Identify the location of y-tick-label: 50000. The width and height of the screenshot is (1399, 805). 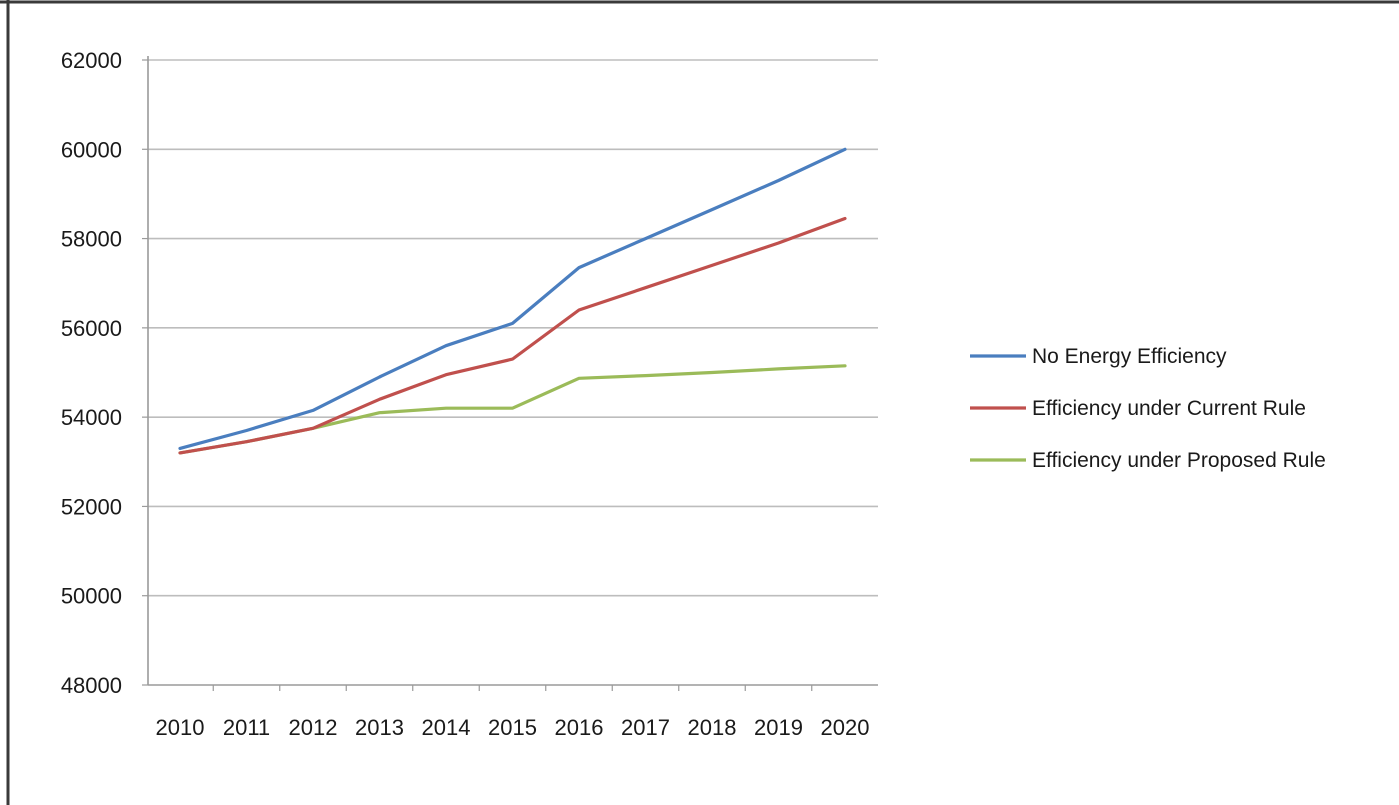
(91, 596).